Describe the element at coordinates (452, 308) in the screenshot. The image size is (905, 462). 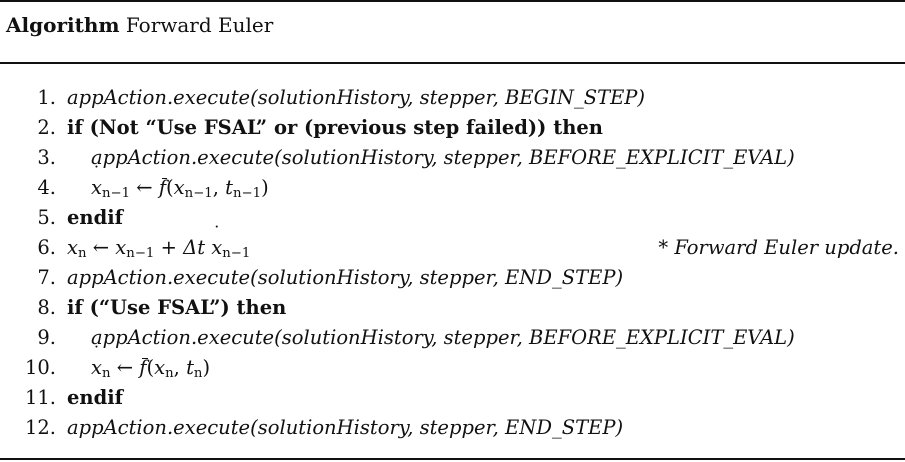
I see `step-8: 8. if (“Use FSAL”) then` at that location.